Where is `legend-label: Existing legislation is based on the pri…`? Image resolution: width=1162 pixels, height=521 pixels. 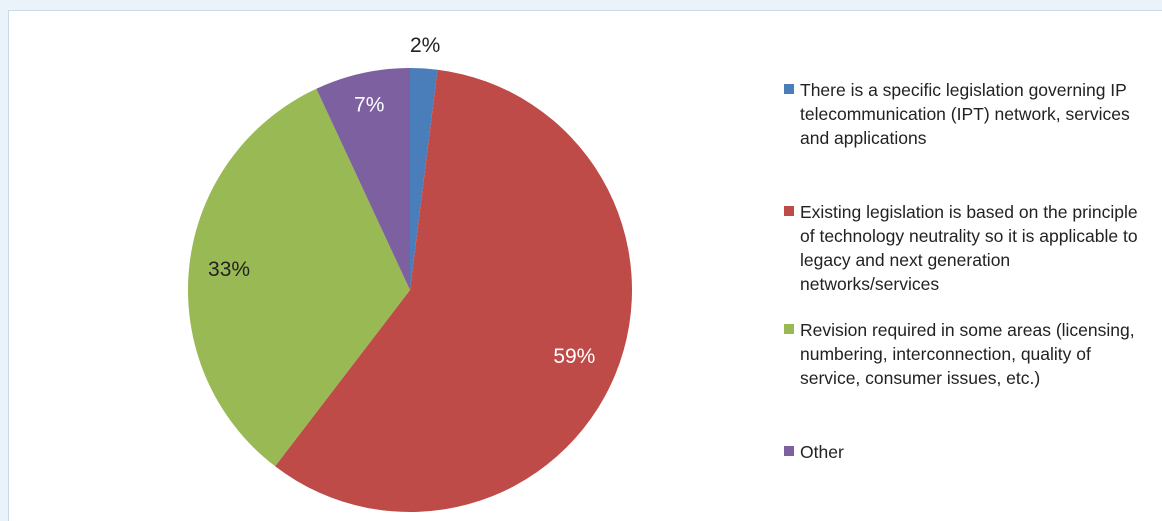
legend-label: Existing legislation is based on the pri… is located at coordinates (969, 248).